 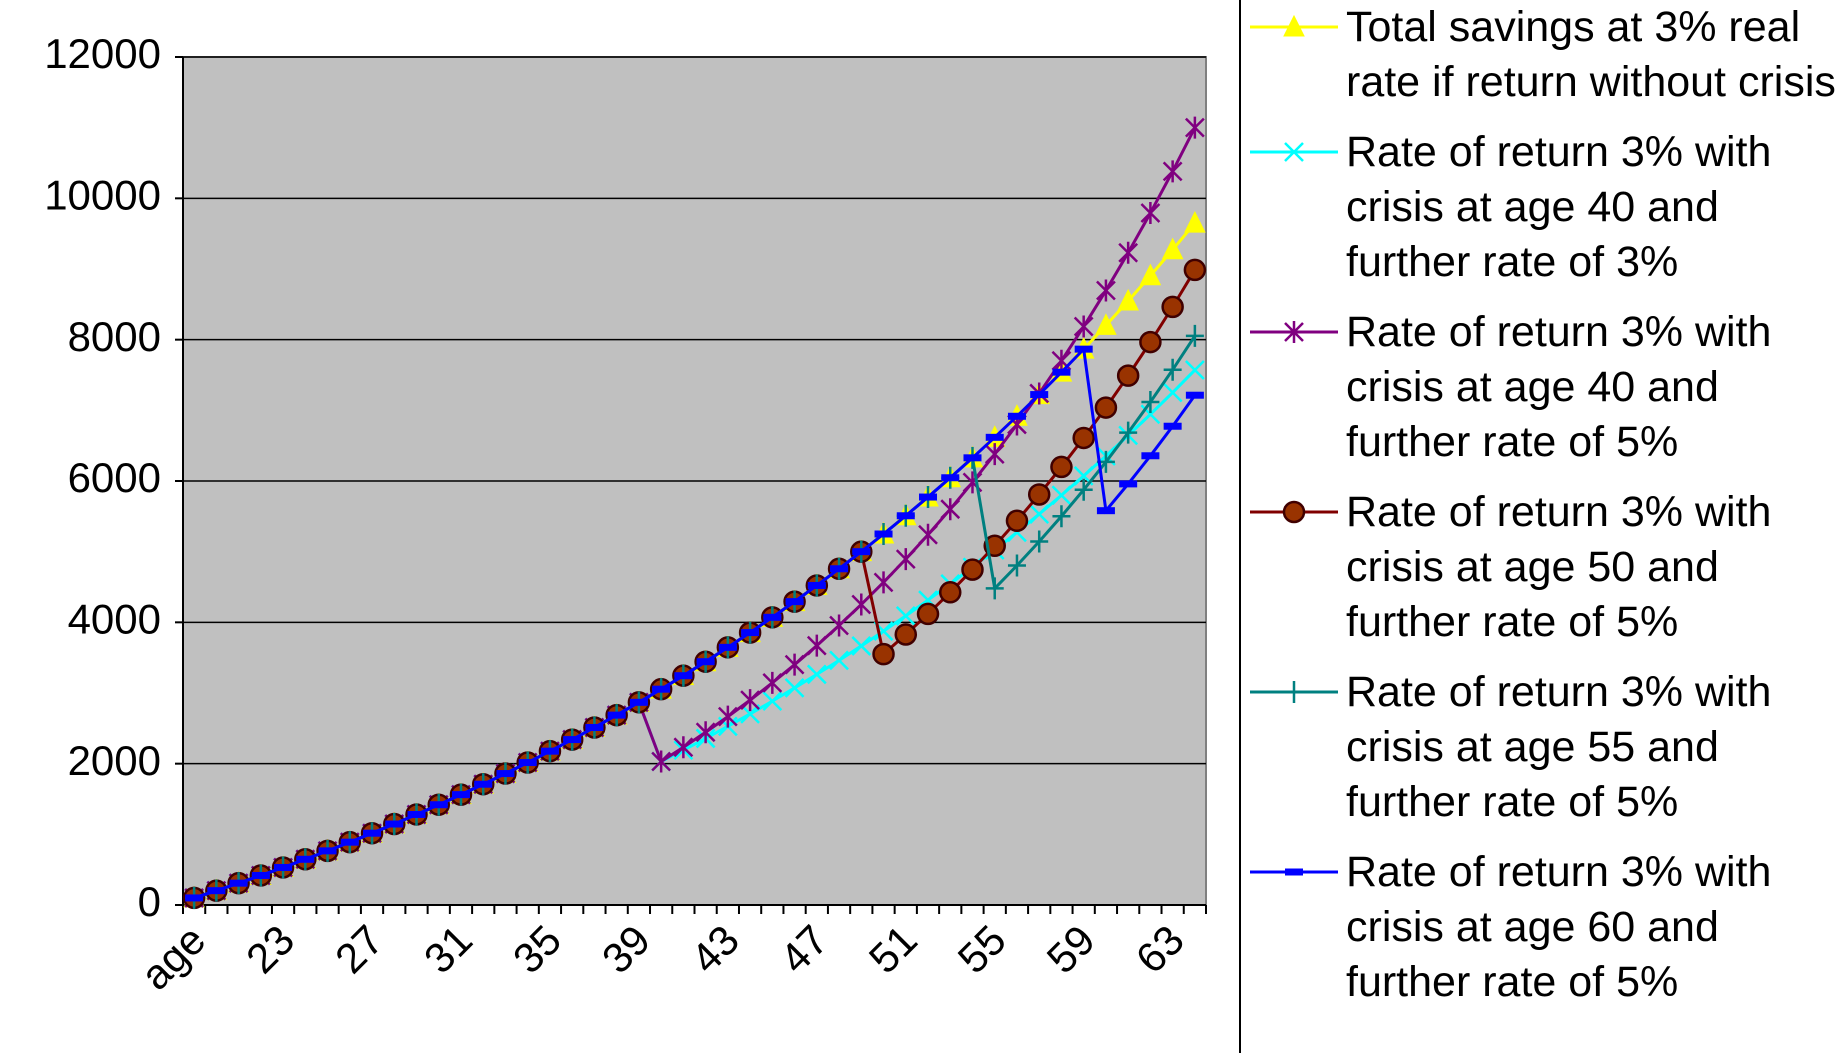 What do you see at coordinates (173, 957) in the screenshot?
I see `x-tick-label: age` at bounding box center [173, 957].